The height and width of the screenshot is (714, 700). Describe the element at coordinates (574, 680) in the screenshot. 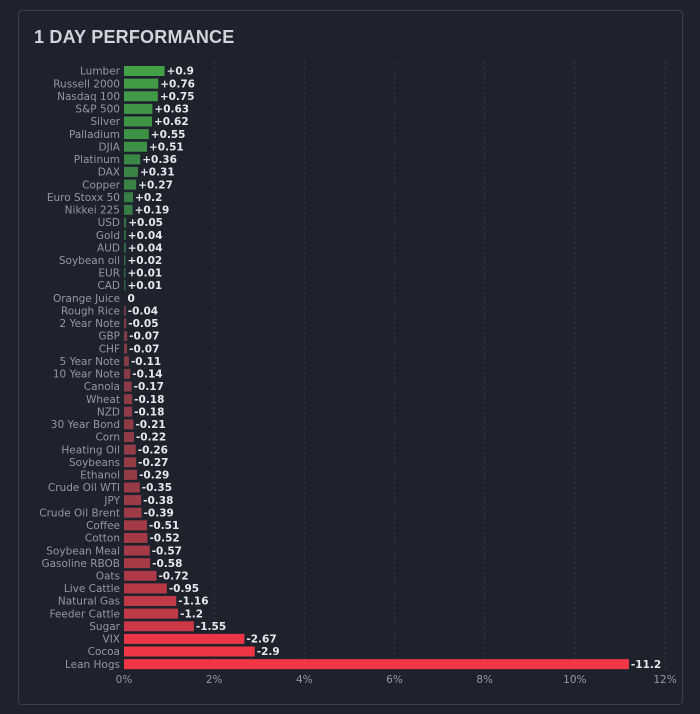

I see `x-tick-label: 10%` at that location.